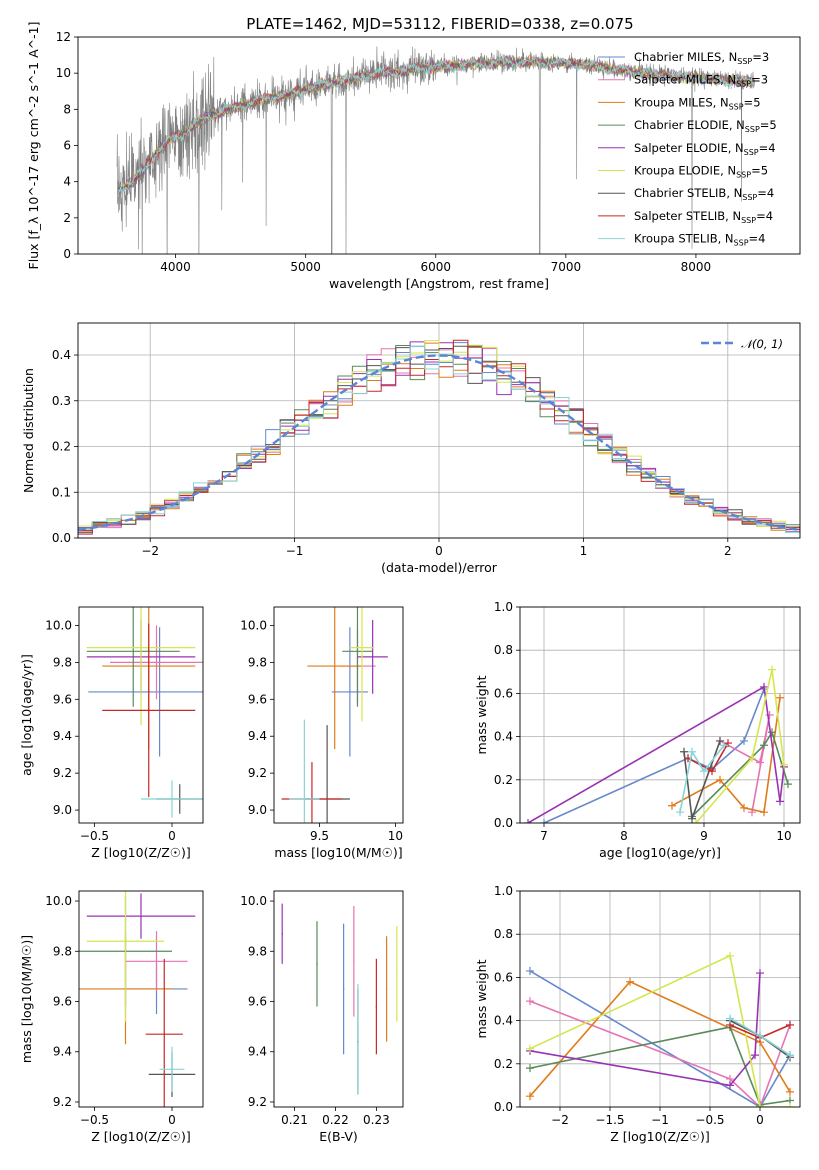 The height and width of the screenshot is (1170, 819). I want to click on legend-entry: Kroupa ELODIE, NSSP=5, so click(701, 172).